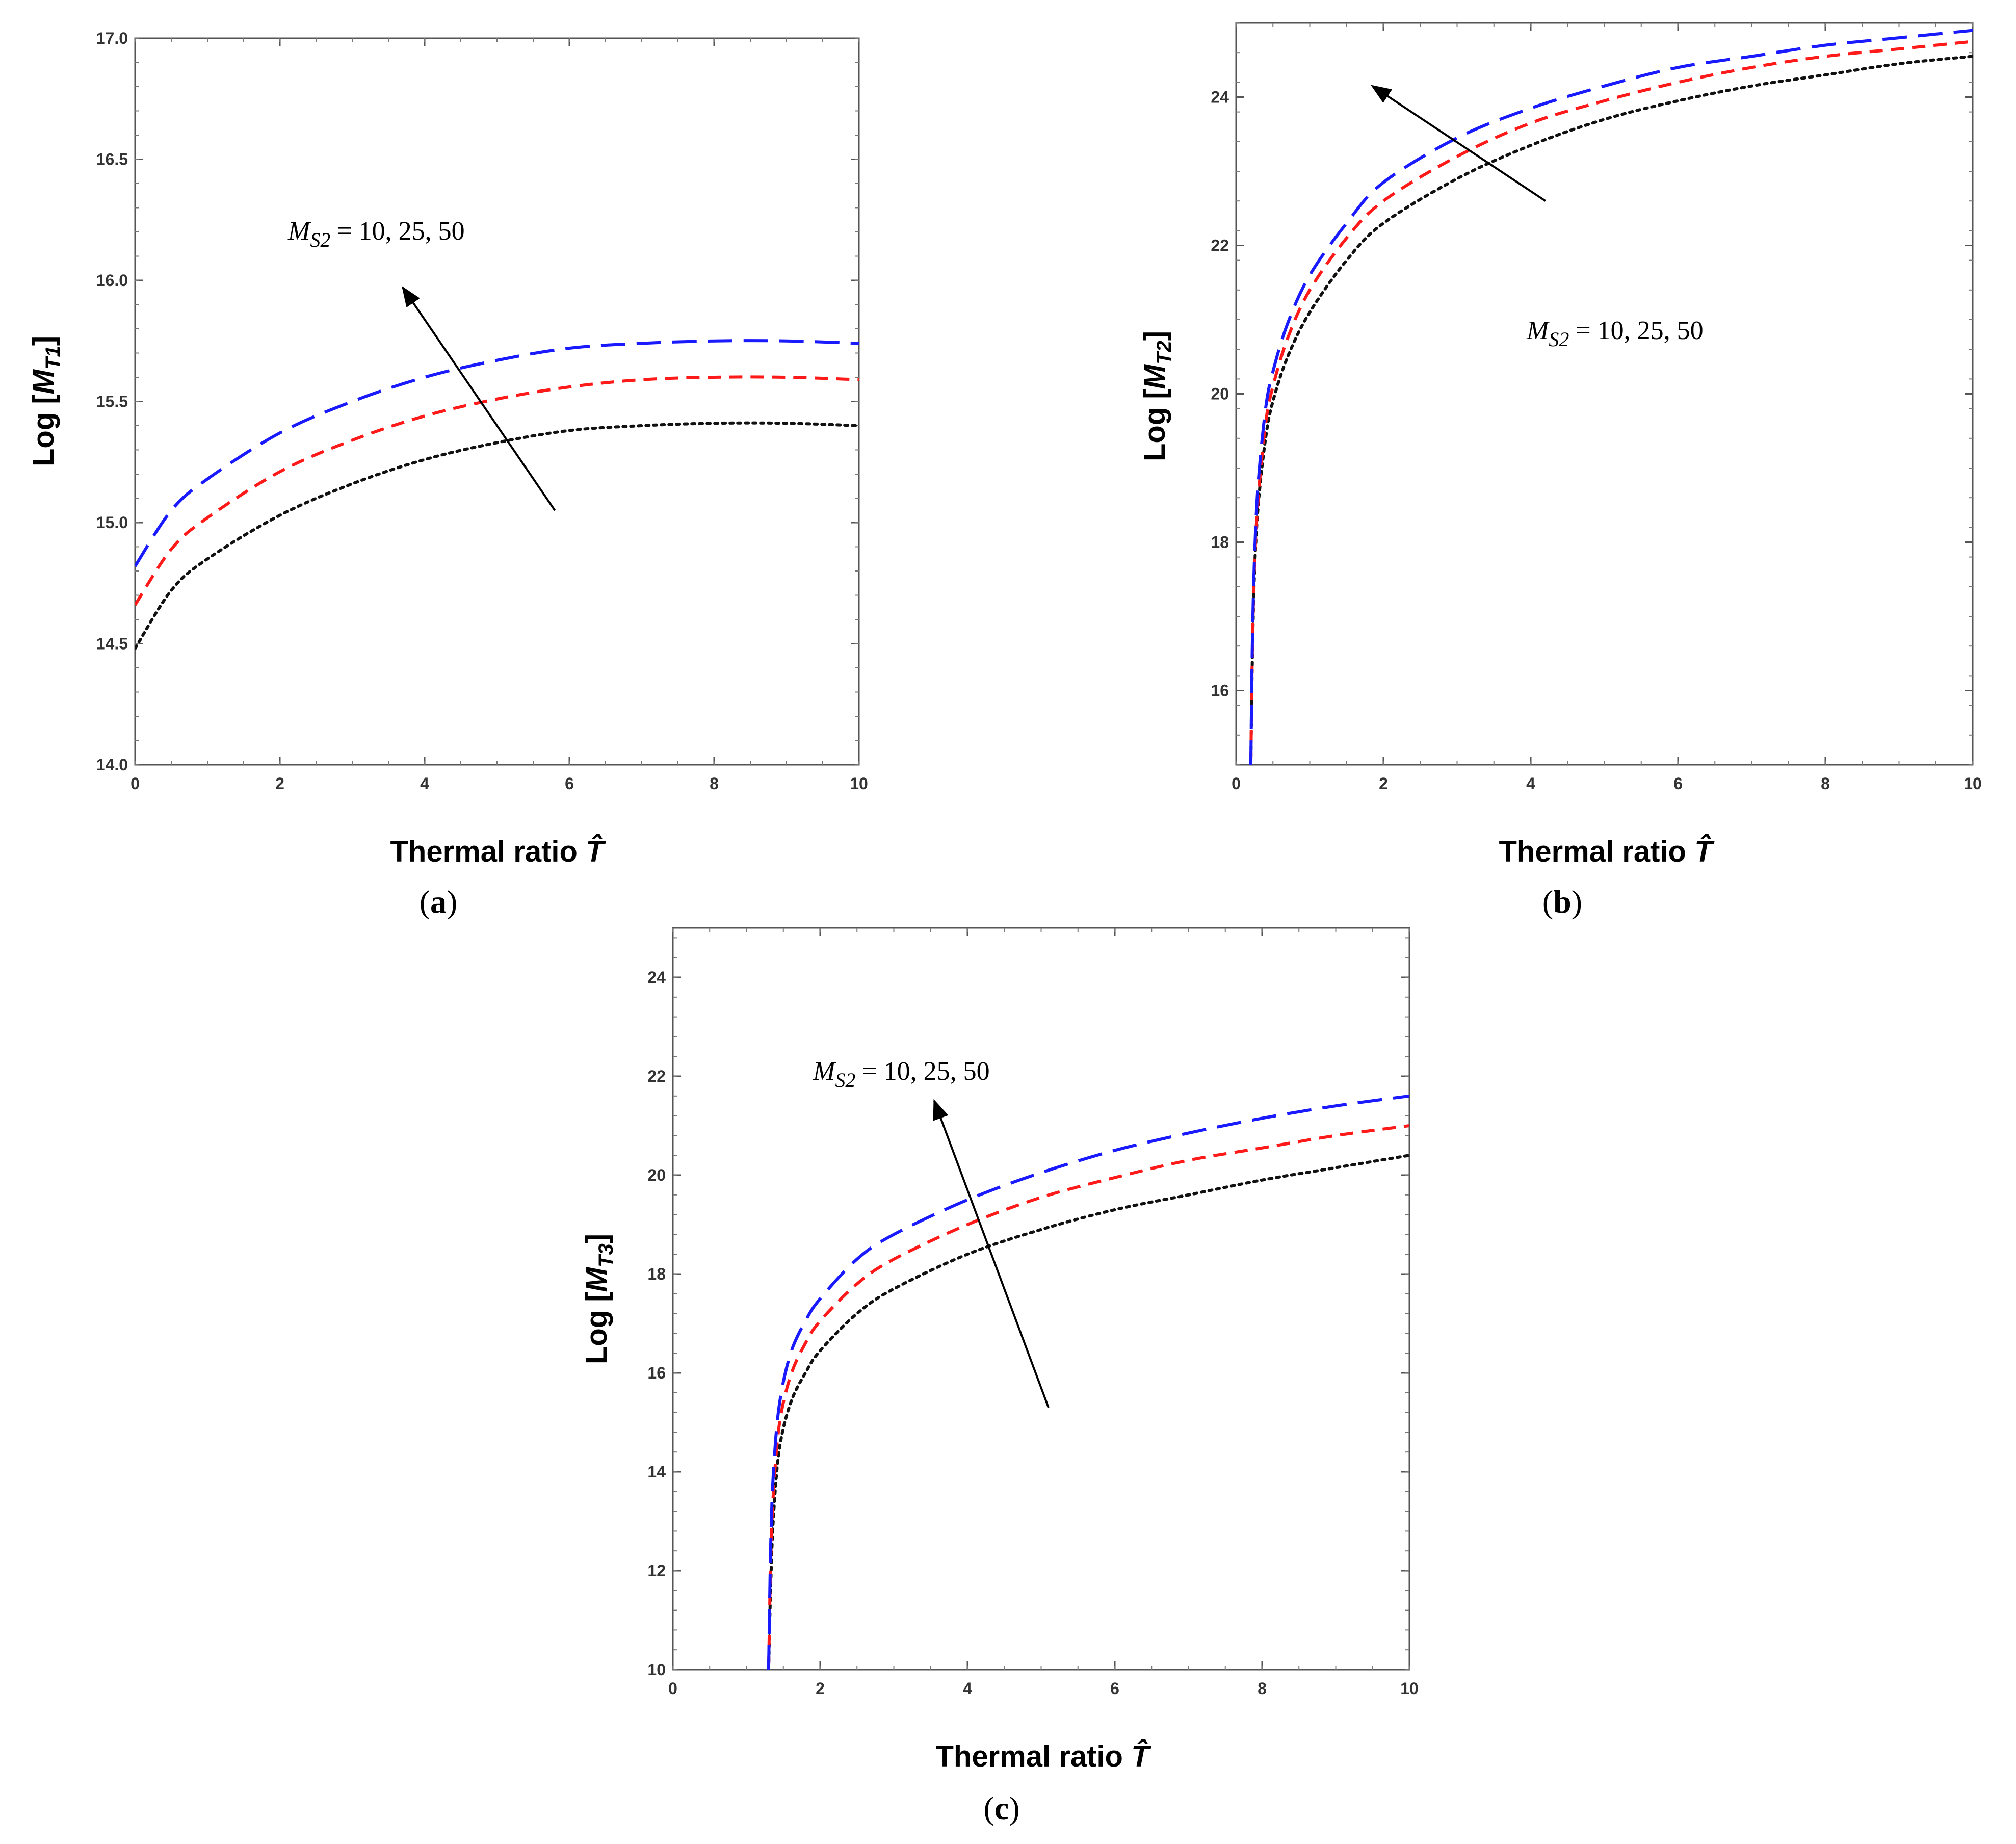  I want to click on plot-frame-c, so click(1041, 1299).